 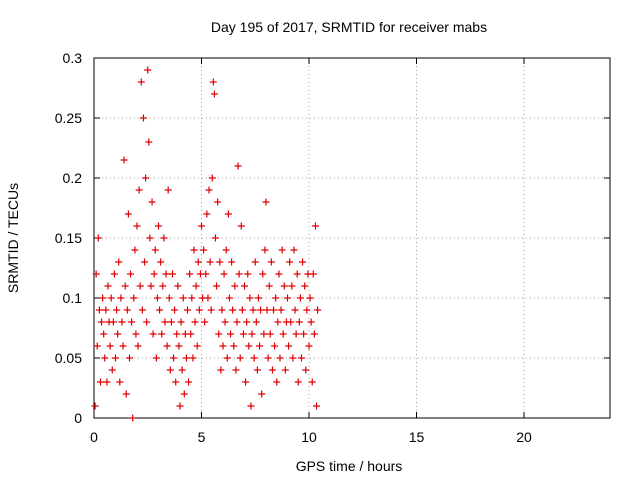 What do you see at coordinates (524, 437) in the screenshot?
I see `x-tick-label: 20` at bounding box center [524, 437].